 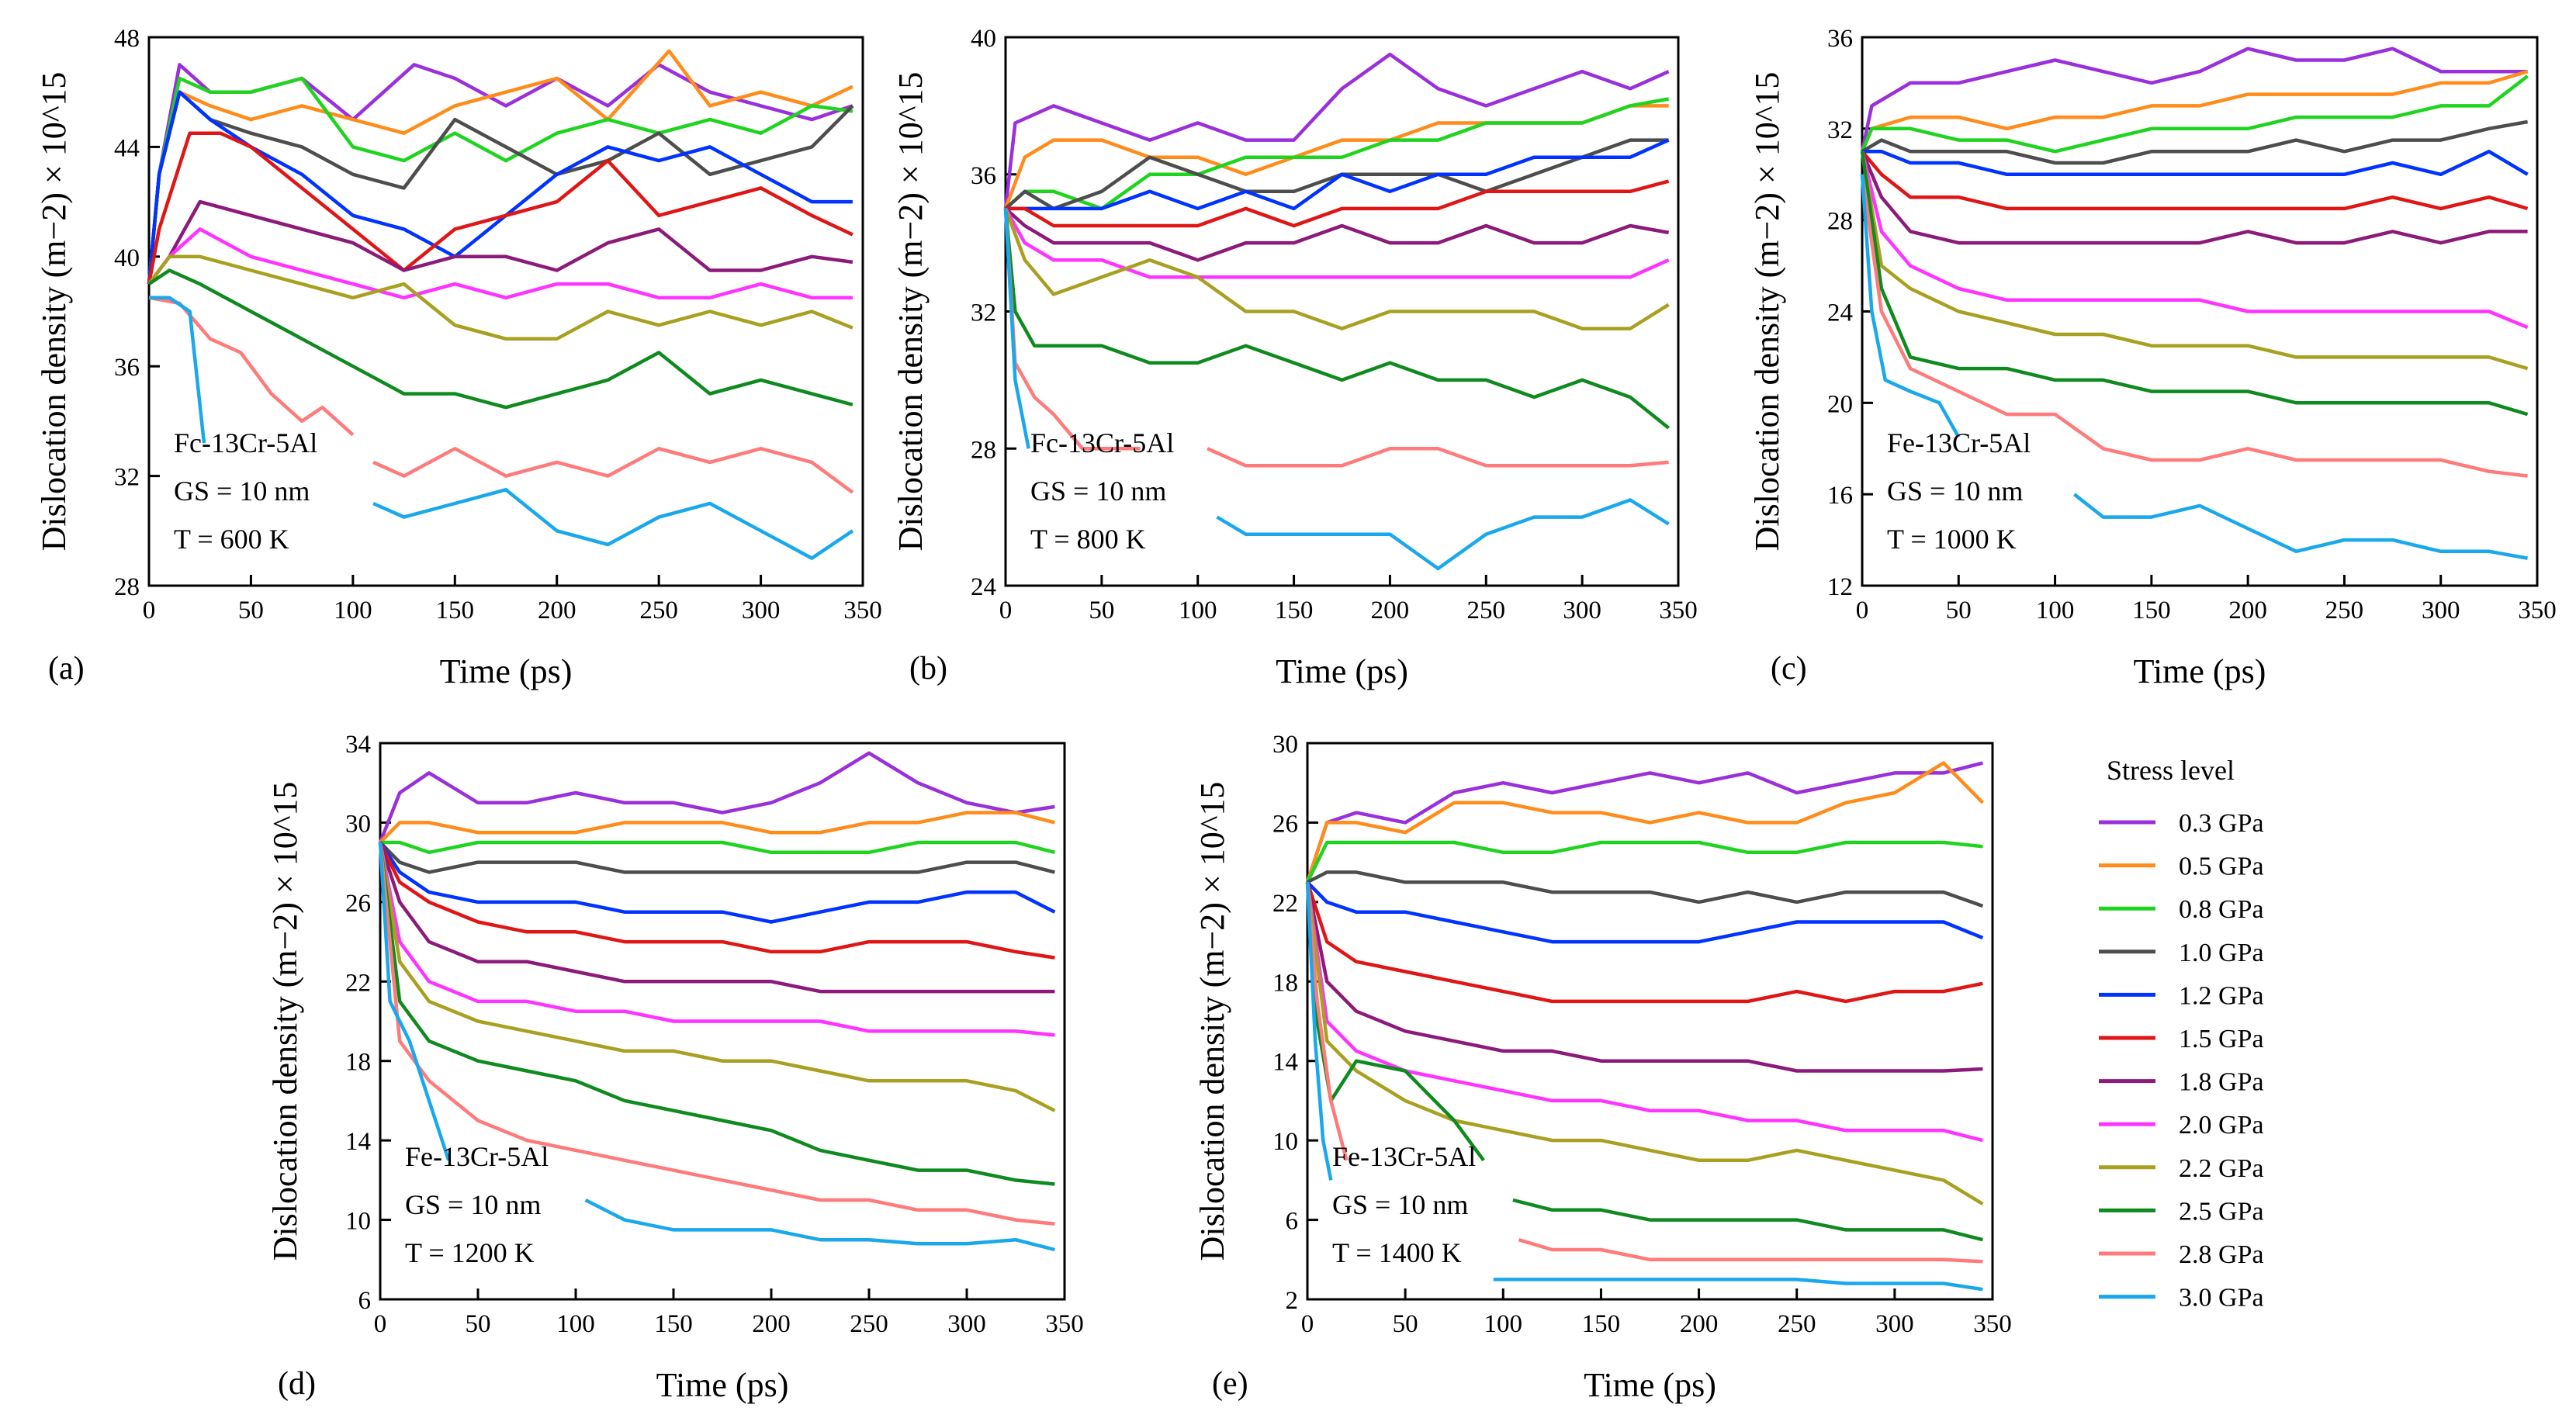 What do you see at coordinates (911, 312) in the screenshot?
I see `y-axis-label: Dislocation density (m−2) × 10^15` at bounding box center [911, 312].